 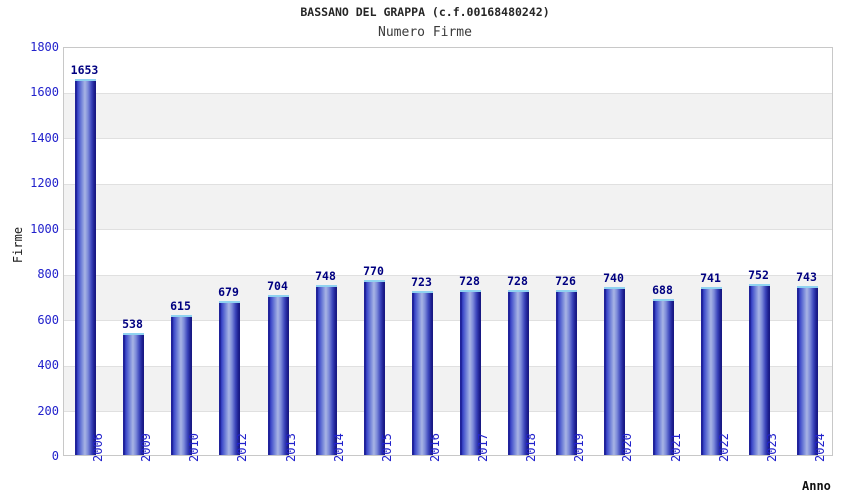 I want to click on x-axis-tick-label: 2024, so click(x=819, y=447).